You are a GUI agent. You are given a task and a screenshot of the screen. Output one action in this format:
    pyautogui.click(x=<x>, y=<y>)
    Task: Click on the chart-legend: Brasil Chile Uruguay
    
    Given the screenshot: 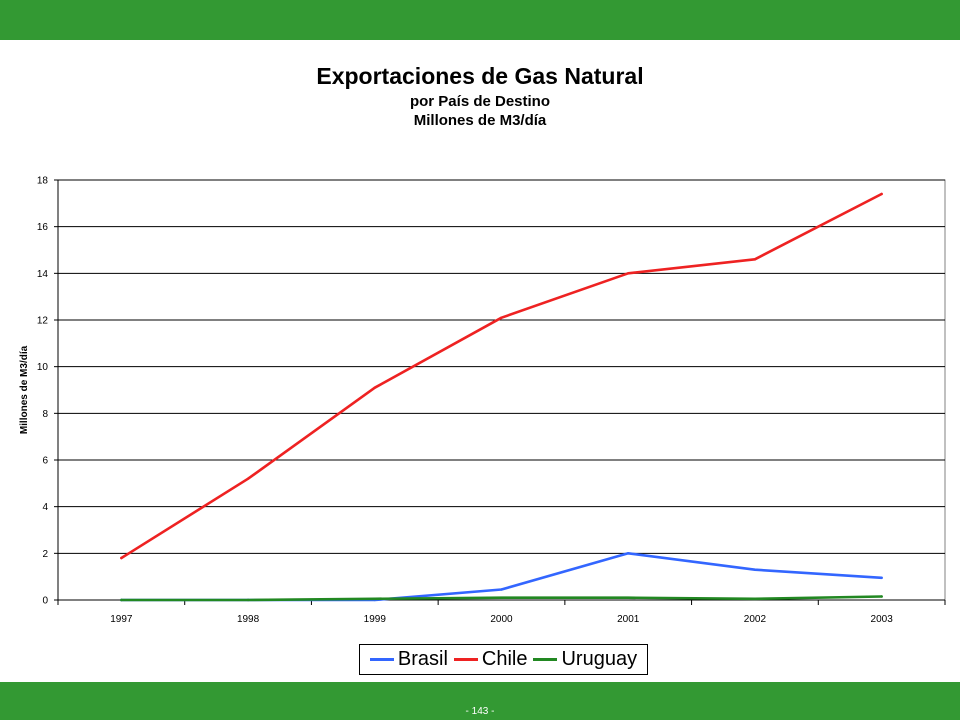 What is the action you would take?
    pyautogui.click(x=503, y=659)
    